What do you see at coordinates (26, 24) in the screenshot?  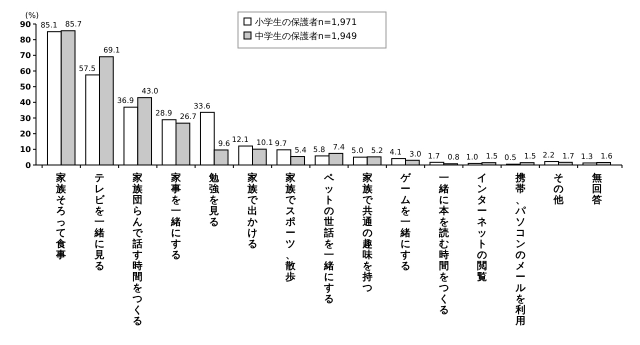 I see `y-tick-label: 90` at bounding box center [26, 24].